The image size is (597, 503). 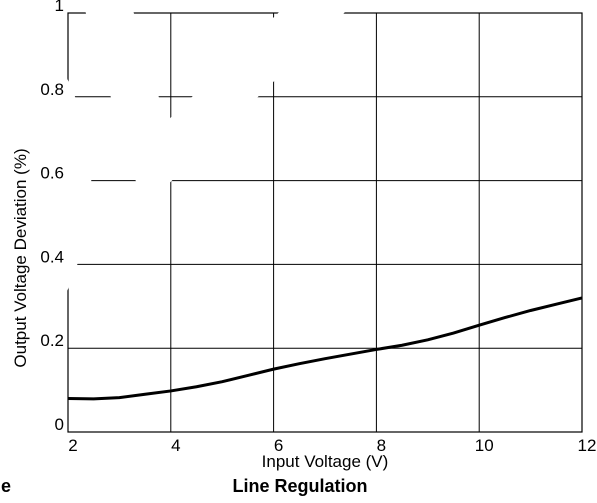 I want to click on chart-title: Line Regulation, so click(x=300, y=486).